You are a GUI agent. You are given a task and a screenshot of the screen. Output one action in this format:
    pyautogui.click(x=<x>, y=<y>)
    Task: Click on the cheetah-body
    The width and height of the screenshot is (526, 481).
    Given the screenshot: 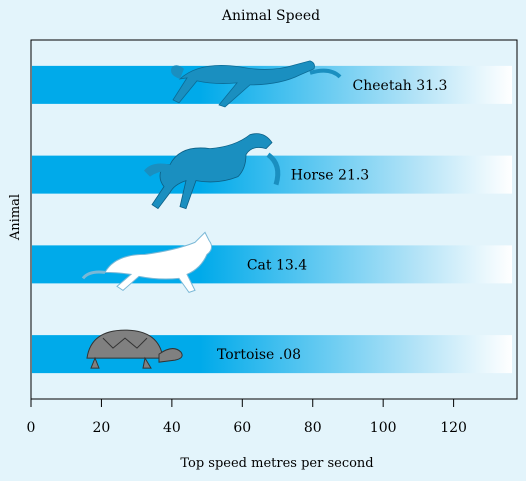 What is the action you would take?
    pyautogui.click(x=243, y=84)
    